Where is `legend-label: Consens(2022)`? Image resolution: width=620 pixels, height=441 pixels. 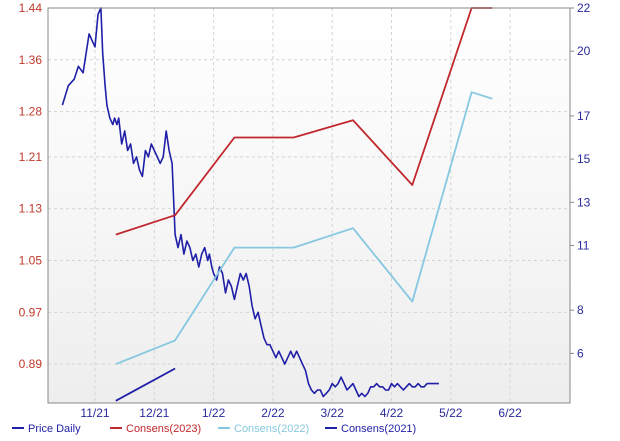 legend-label: Consens(2022) is located at coordinates (271, 429).